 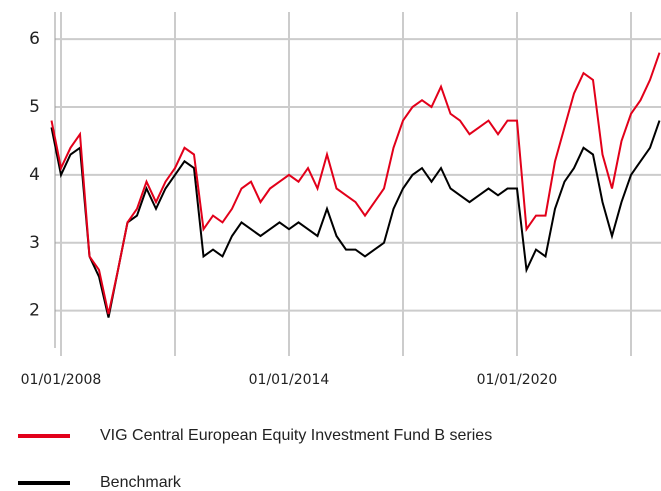 What do you see at coordinates (34, 107) in the screenshot?
I see `y-tick-label: 5` at bounding box center [34, 107].